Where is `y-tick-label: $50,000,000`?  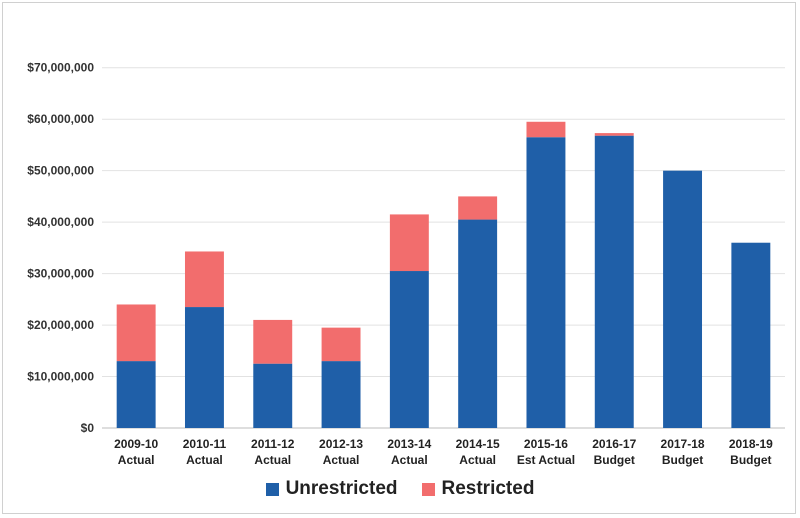 y-tick-label: $50,000,000 is located at coordinates (60, 171).